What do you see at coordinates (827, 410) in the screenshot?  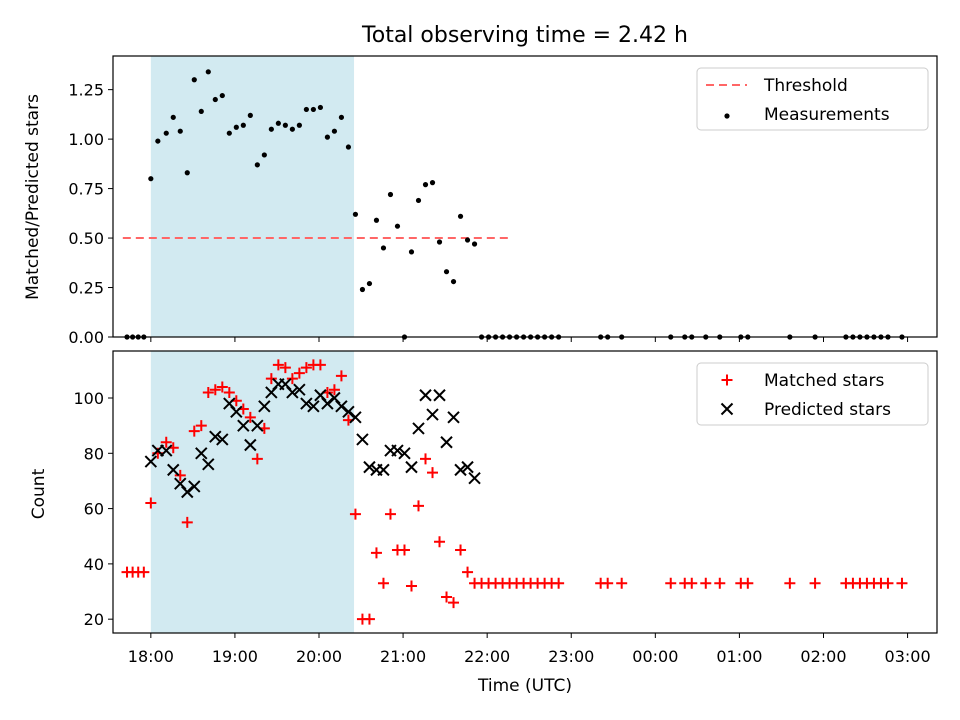 I see `legend-label: Predicted stars` at bounding box center [827, 410].